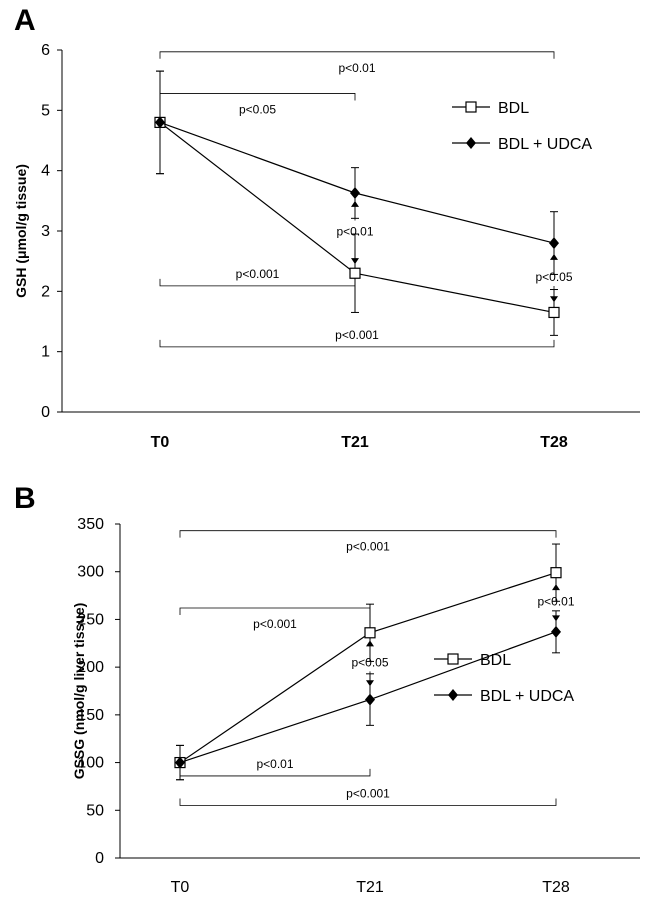  Describe the element at coordinates (95, 810) in the screenshot. I see `y-tick-label: 50` at that location.